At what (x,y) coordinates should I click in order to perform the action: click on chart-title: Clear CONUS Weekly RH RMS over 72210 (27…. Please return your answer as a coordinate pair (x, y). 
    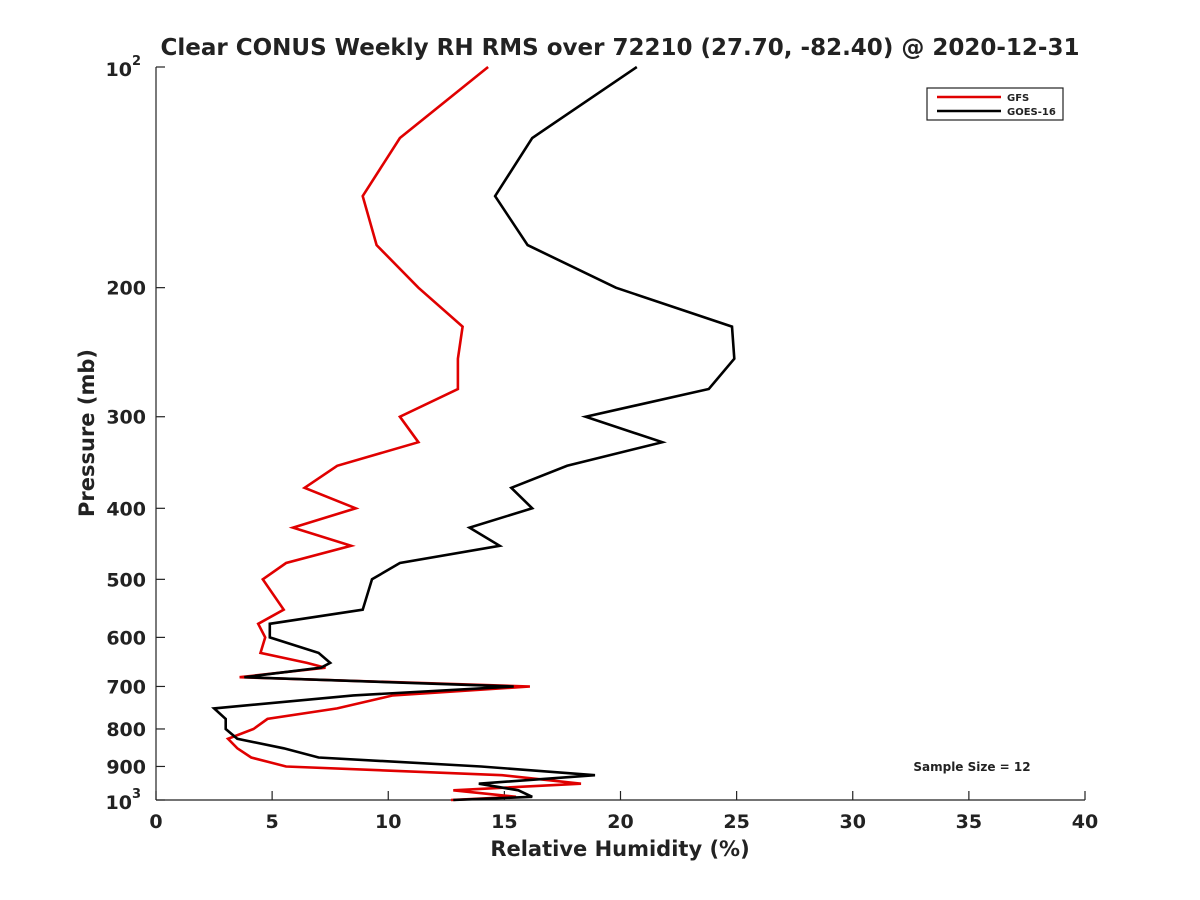
    Looking at the image, I should click on (620, 48).